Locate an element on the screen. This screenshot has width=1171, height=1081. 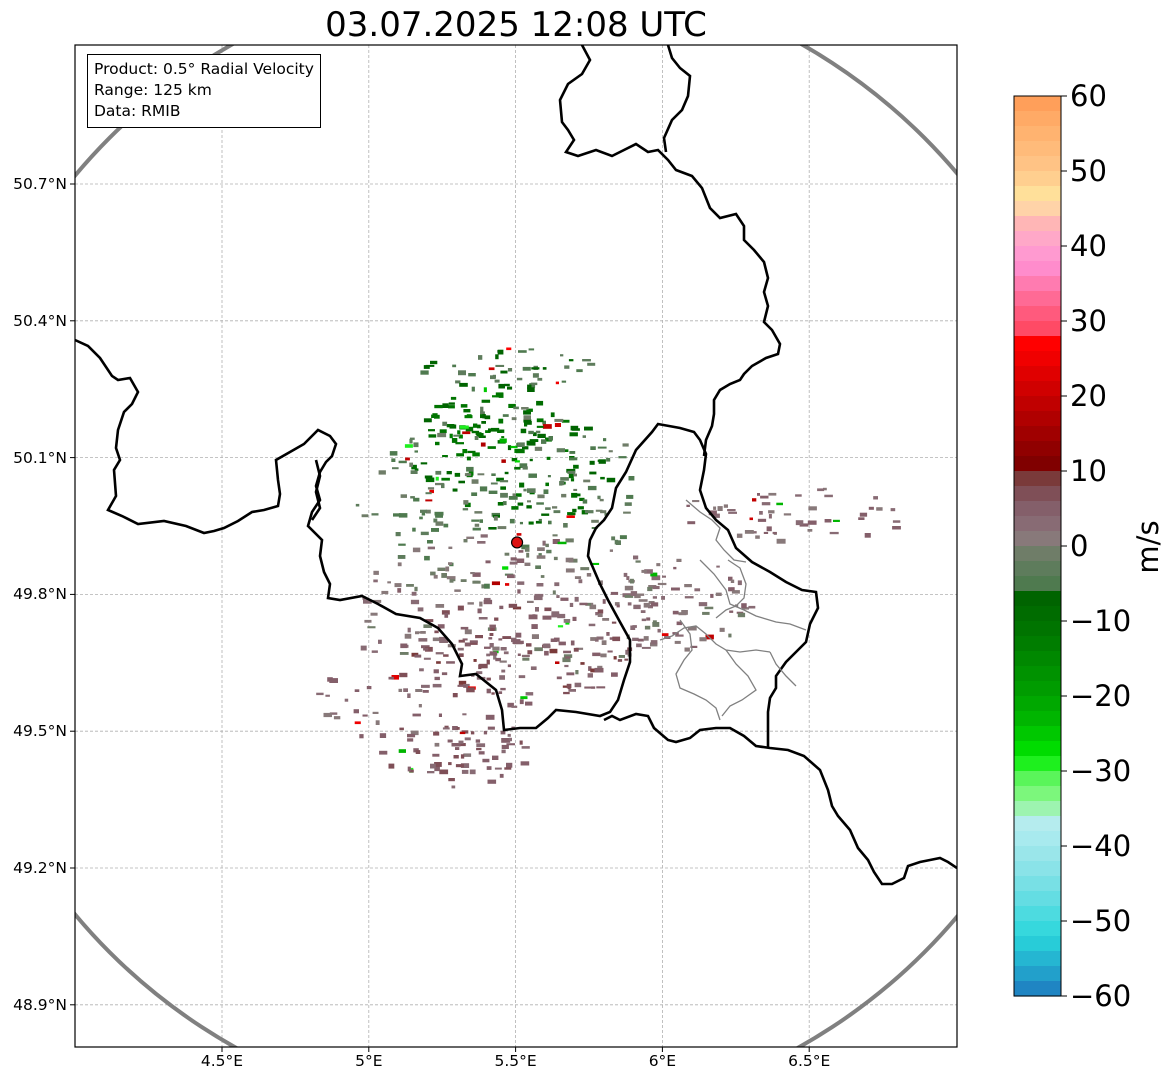
x-tick-label: 5°E is located at coordinates (369, 1061).